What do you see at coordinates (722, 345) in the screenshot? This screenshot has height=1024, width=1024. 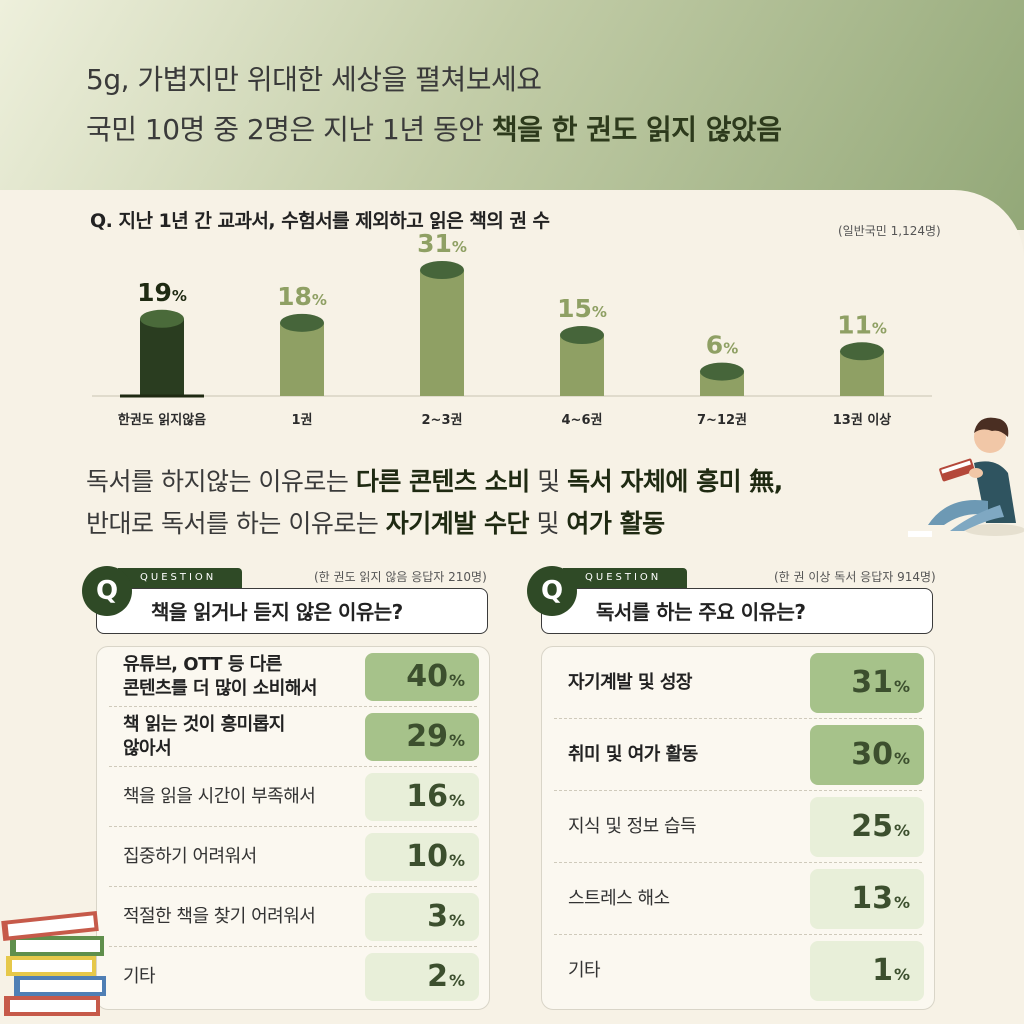 I see `data-label: 6%` at bounding box center [722, 345].